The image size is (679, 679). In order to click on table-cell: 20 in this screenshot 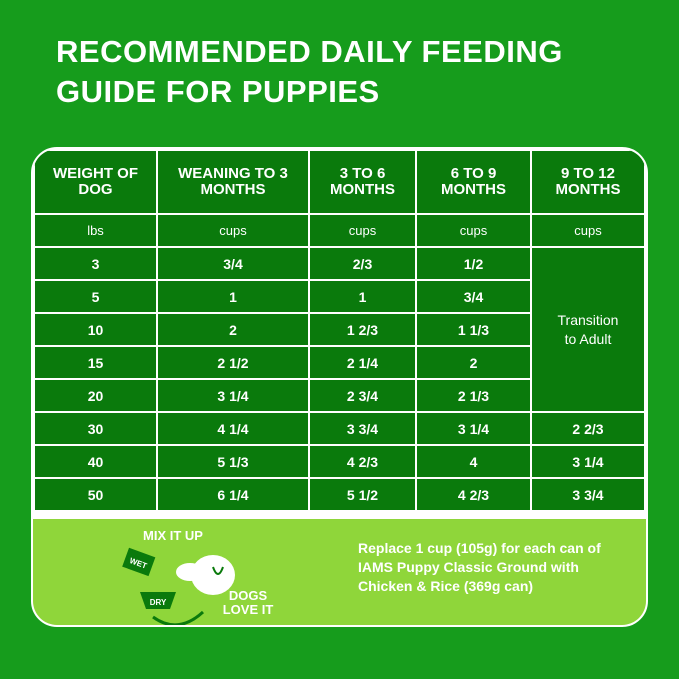, I will do `click(95, 395)`.